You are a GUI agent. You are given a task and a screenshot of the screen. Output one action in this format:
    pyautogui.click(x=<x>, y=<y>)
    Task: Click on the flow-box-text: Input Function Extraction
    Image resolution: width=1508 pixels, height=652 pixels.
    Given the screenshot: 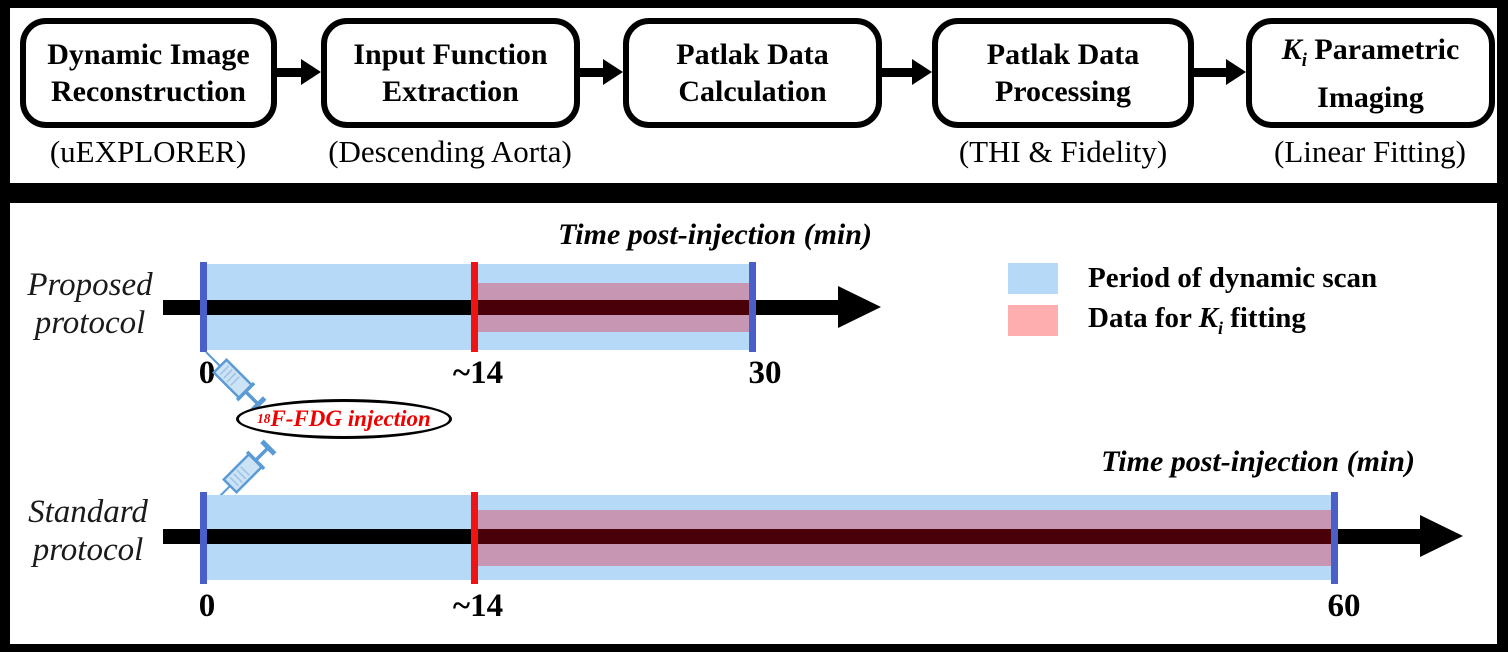 What is the action you would take?
    pyautogui.click(x=450, y=73)
    